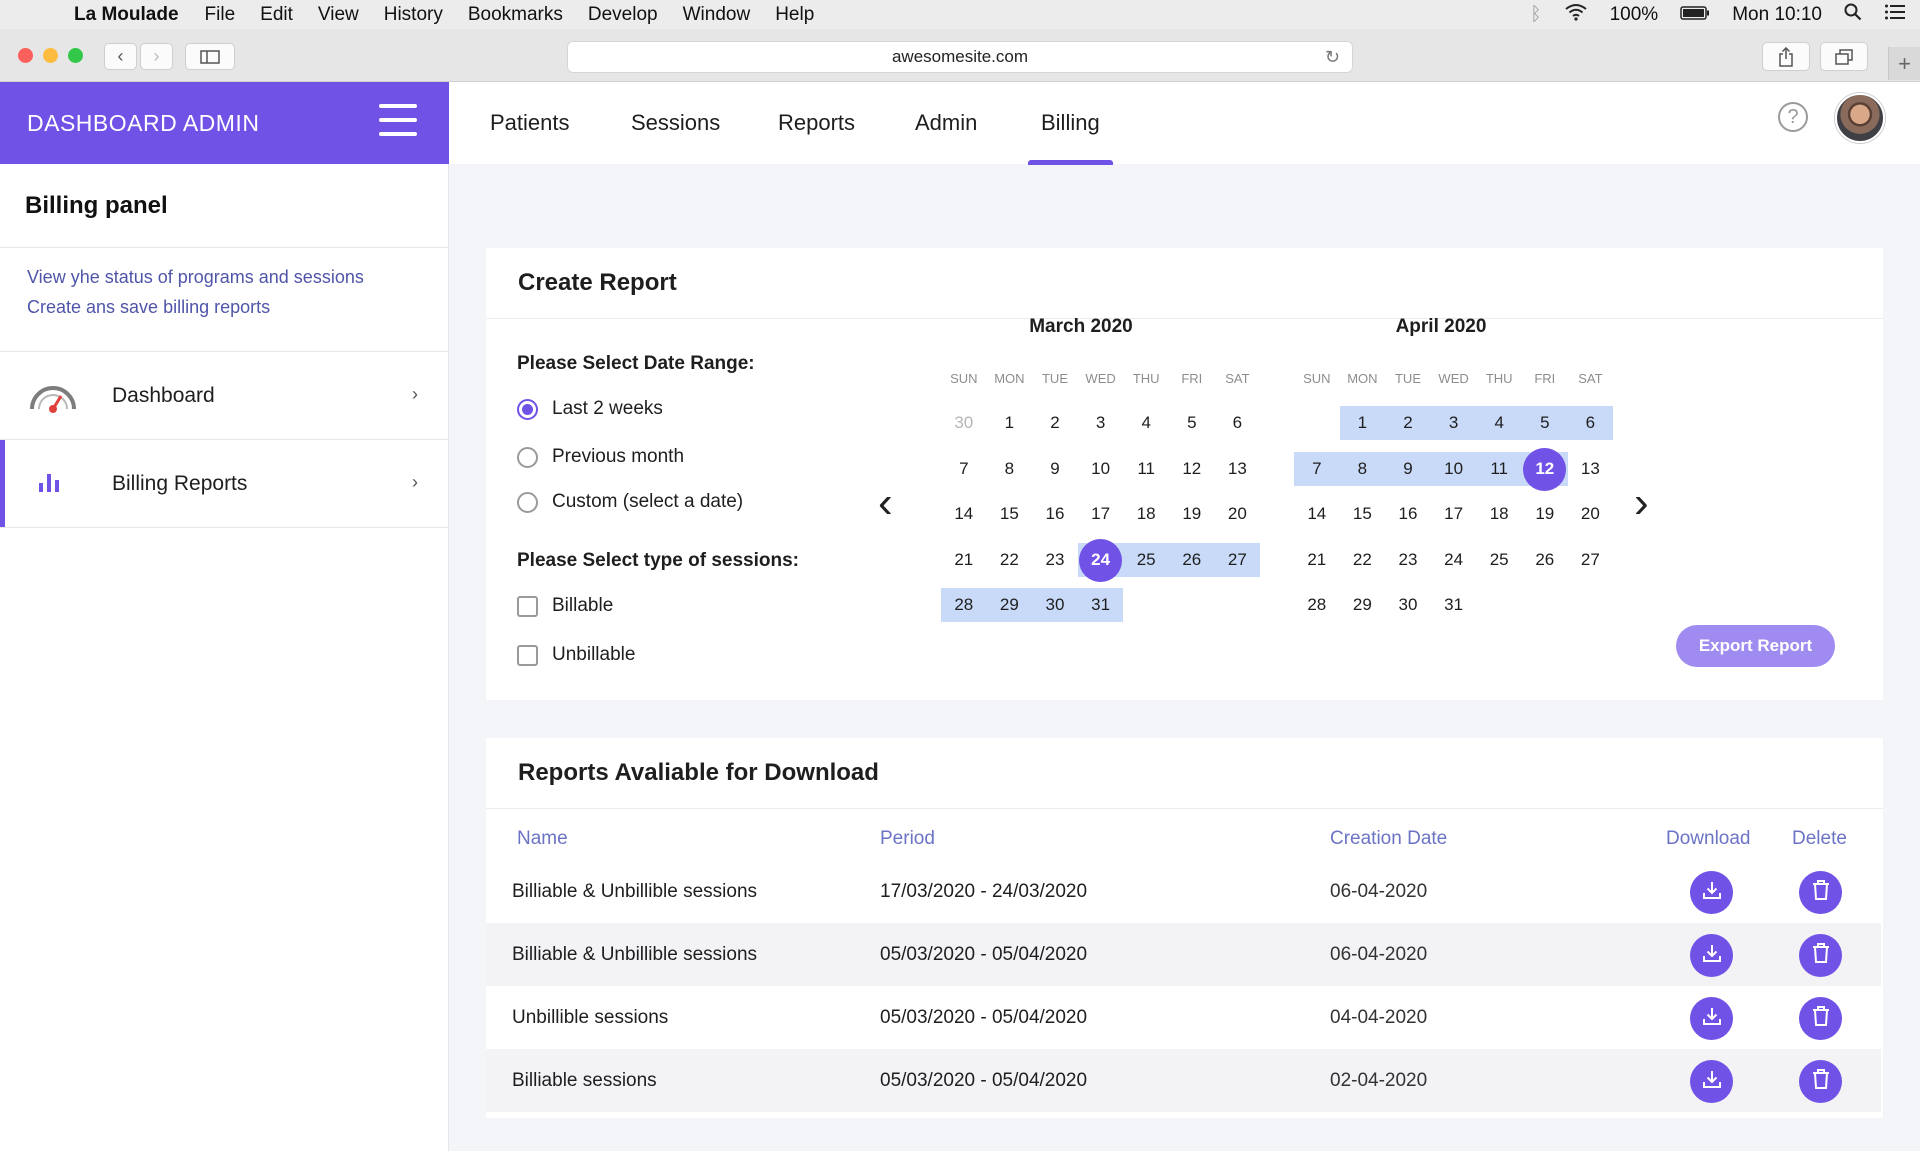 This screenshot has height=1151, width=1920. I want to click on clock: Mon 10:10, so click(1777, 14).